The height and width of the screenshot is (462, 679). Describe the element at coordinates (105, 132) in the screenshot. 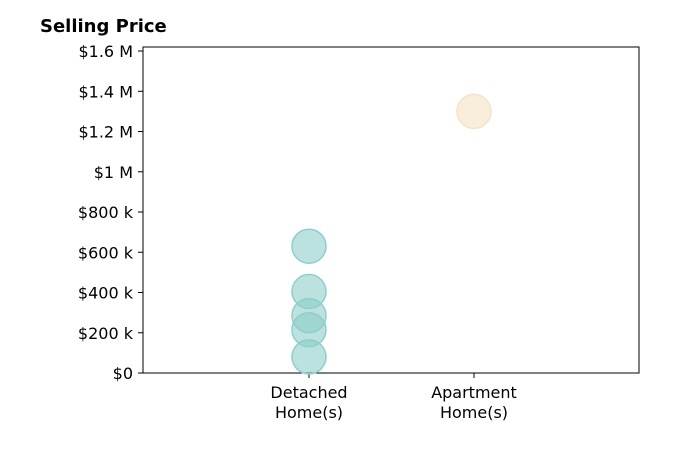

I see `y-tick-label: $1.2 M` at that location.